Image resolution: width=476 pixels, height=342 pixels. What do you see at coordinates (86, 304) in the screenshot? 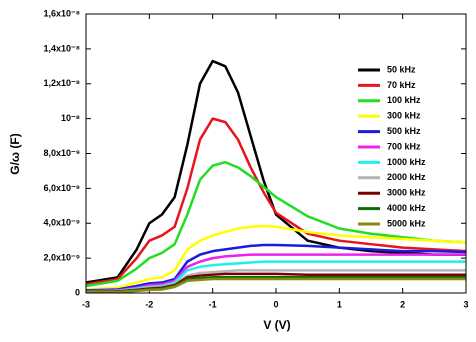
I see `x-tick-label: -3` at bounding box center [86, 304].